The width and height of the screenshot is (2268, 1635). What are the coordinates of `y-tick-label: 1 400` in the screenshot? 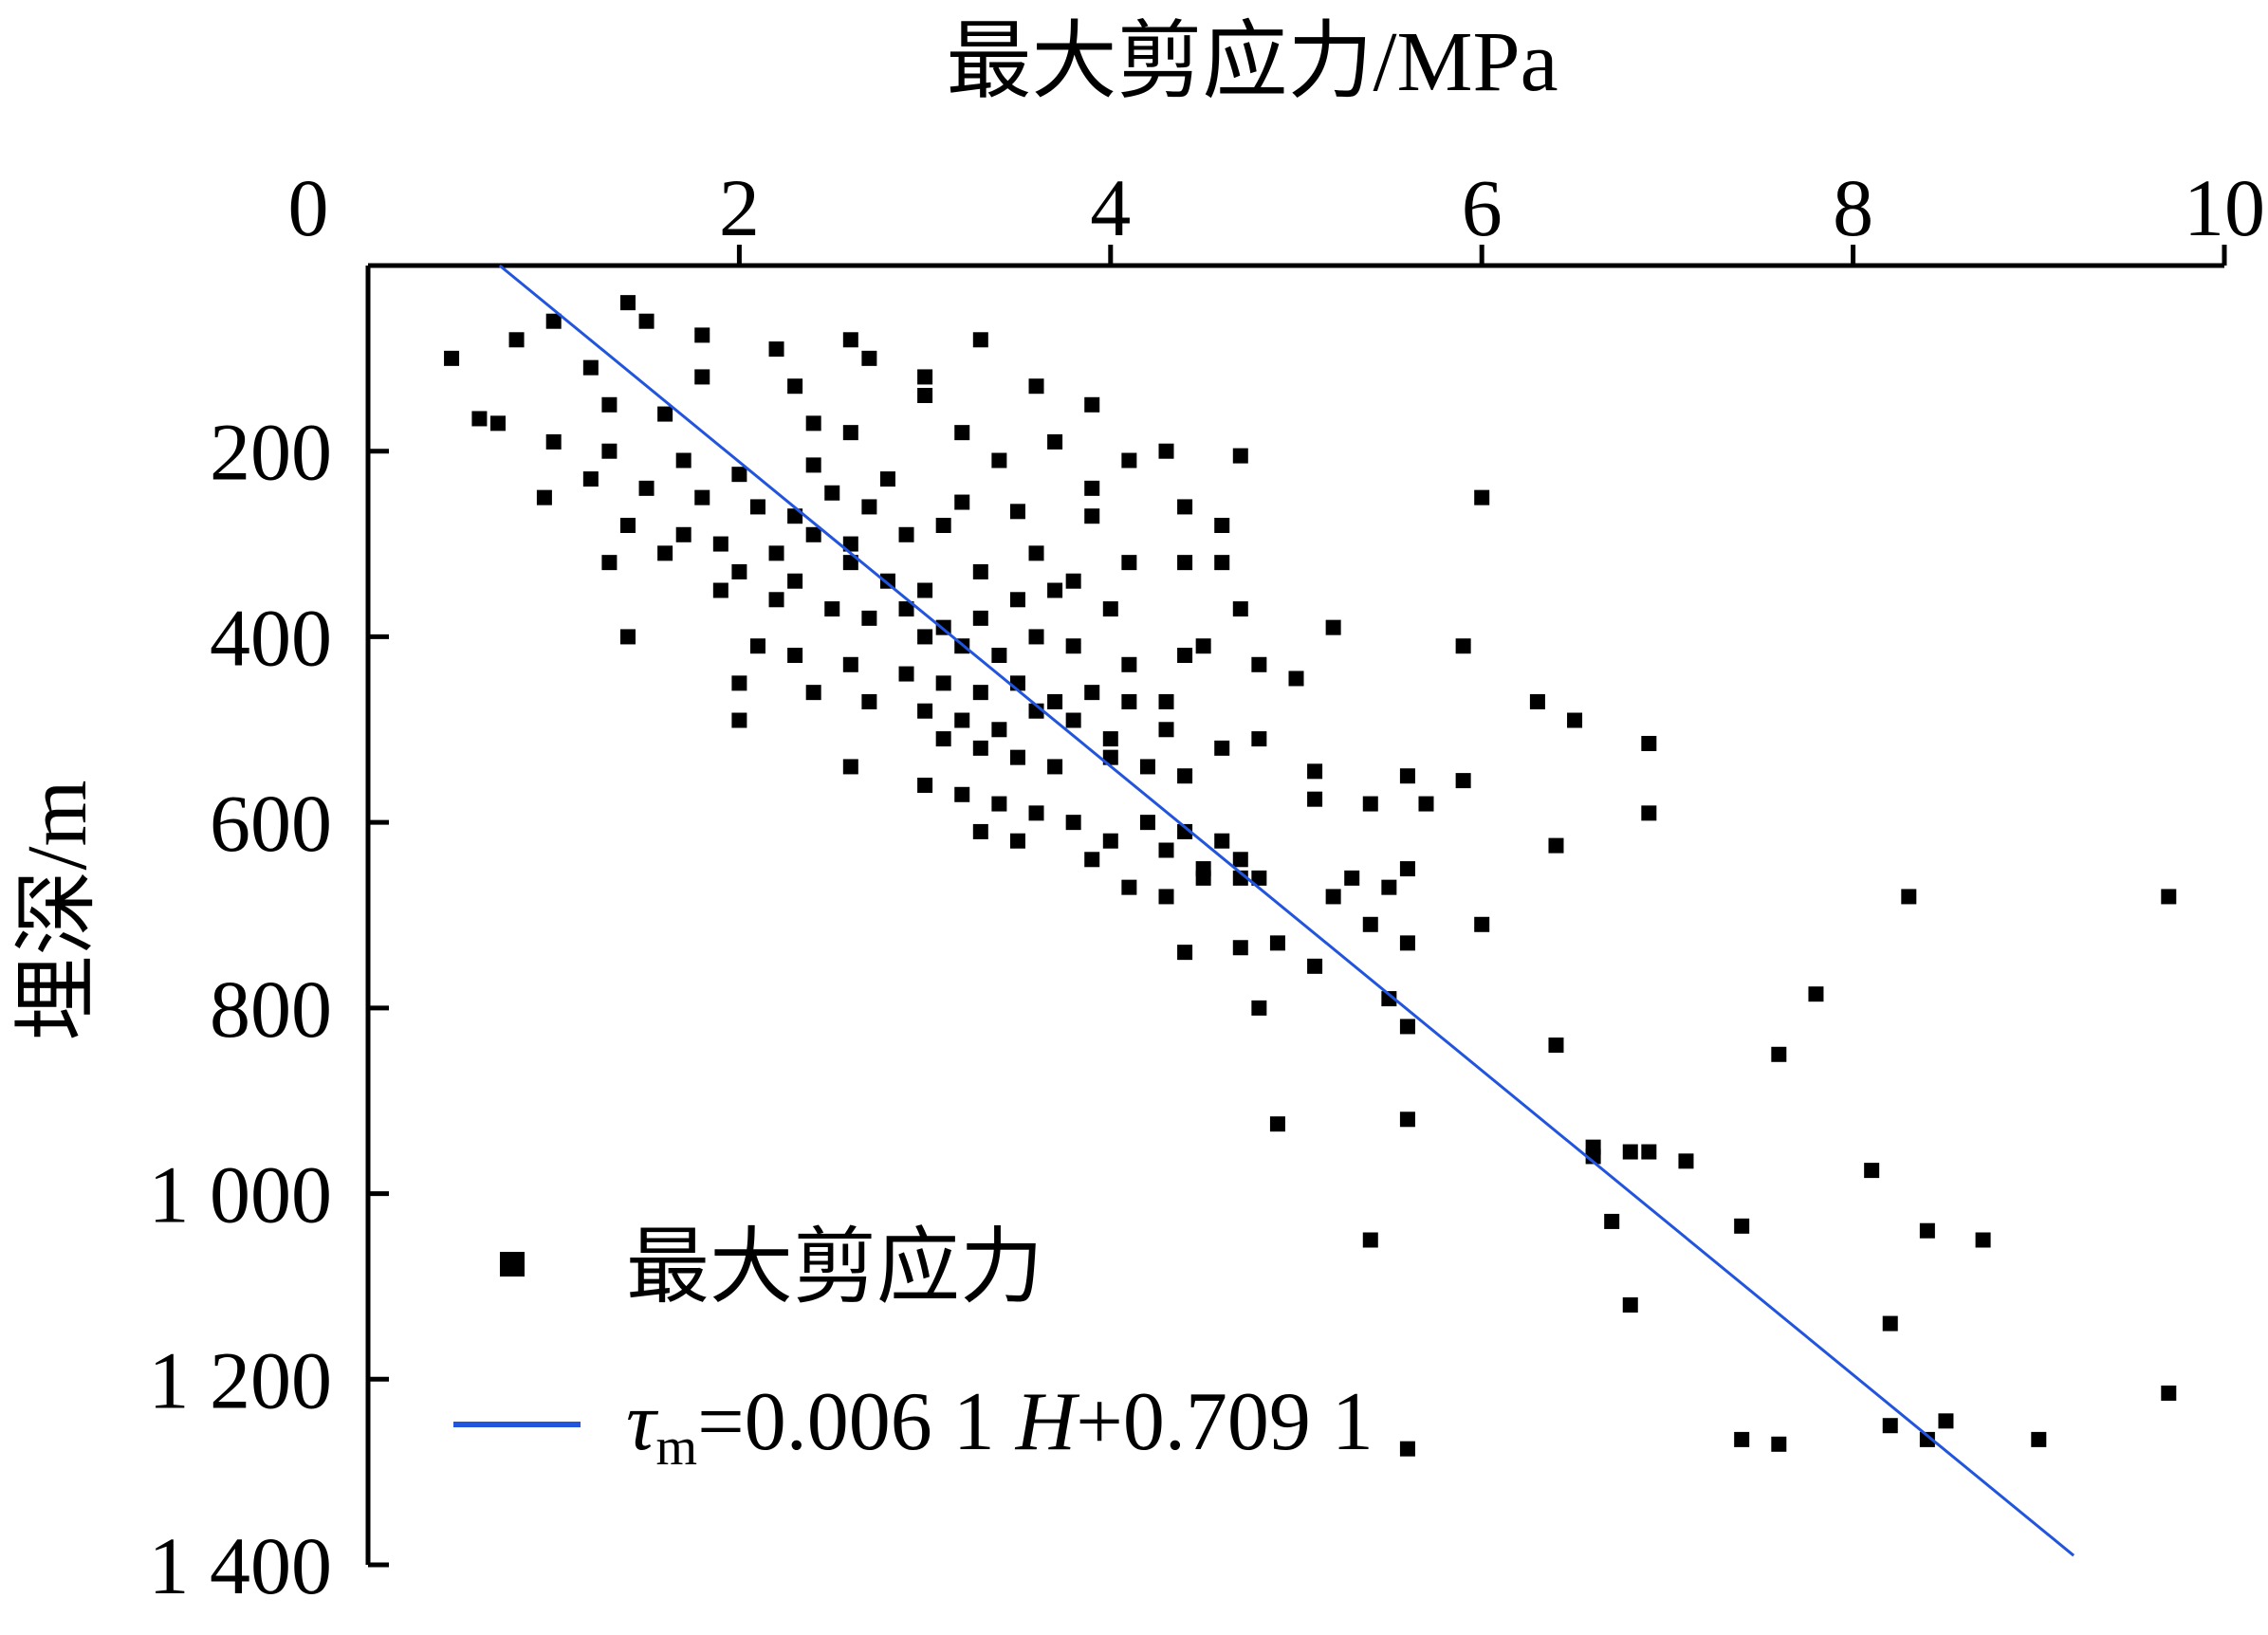 It's located at (241, 1565).